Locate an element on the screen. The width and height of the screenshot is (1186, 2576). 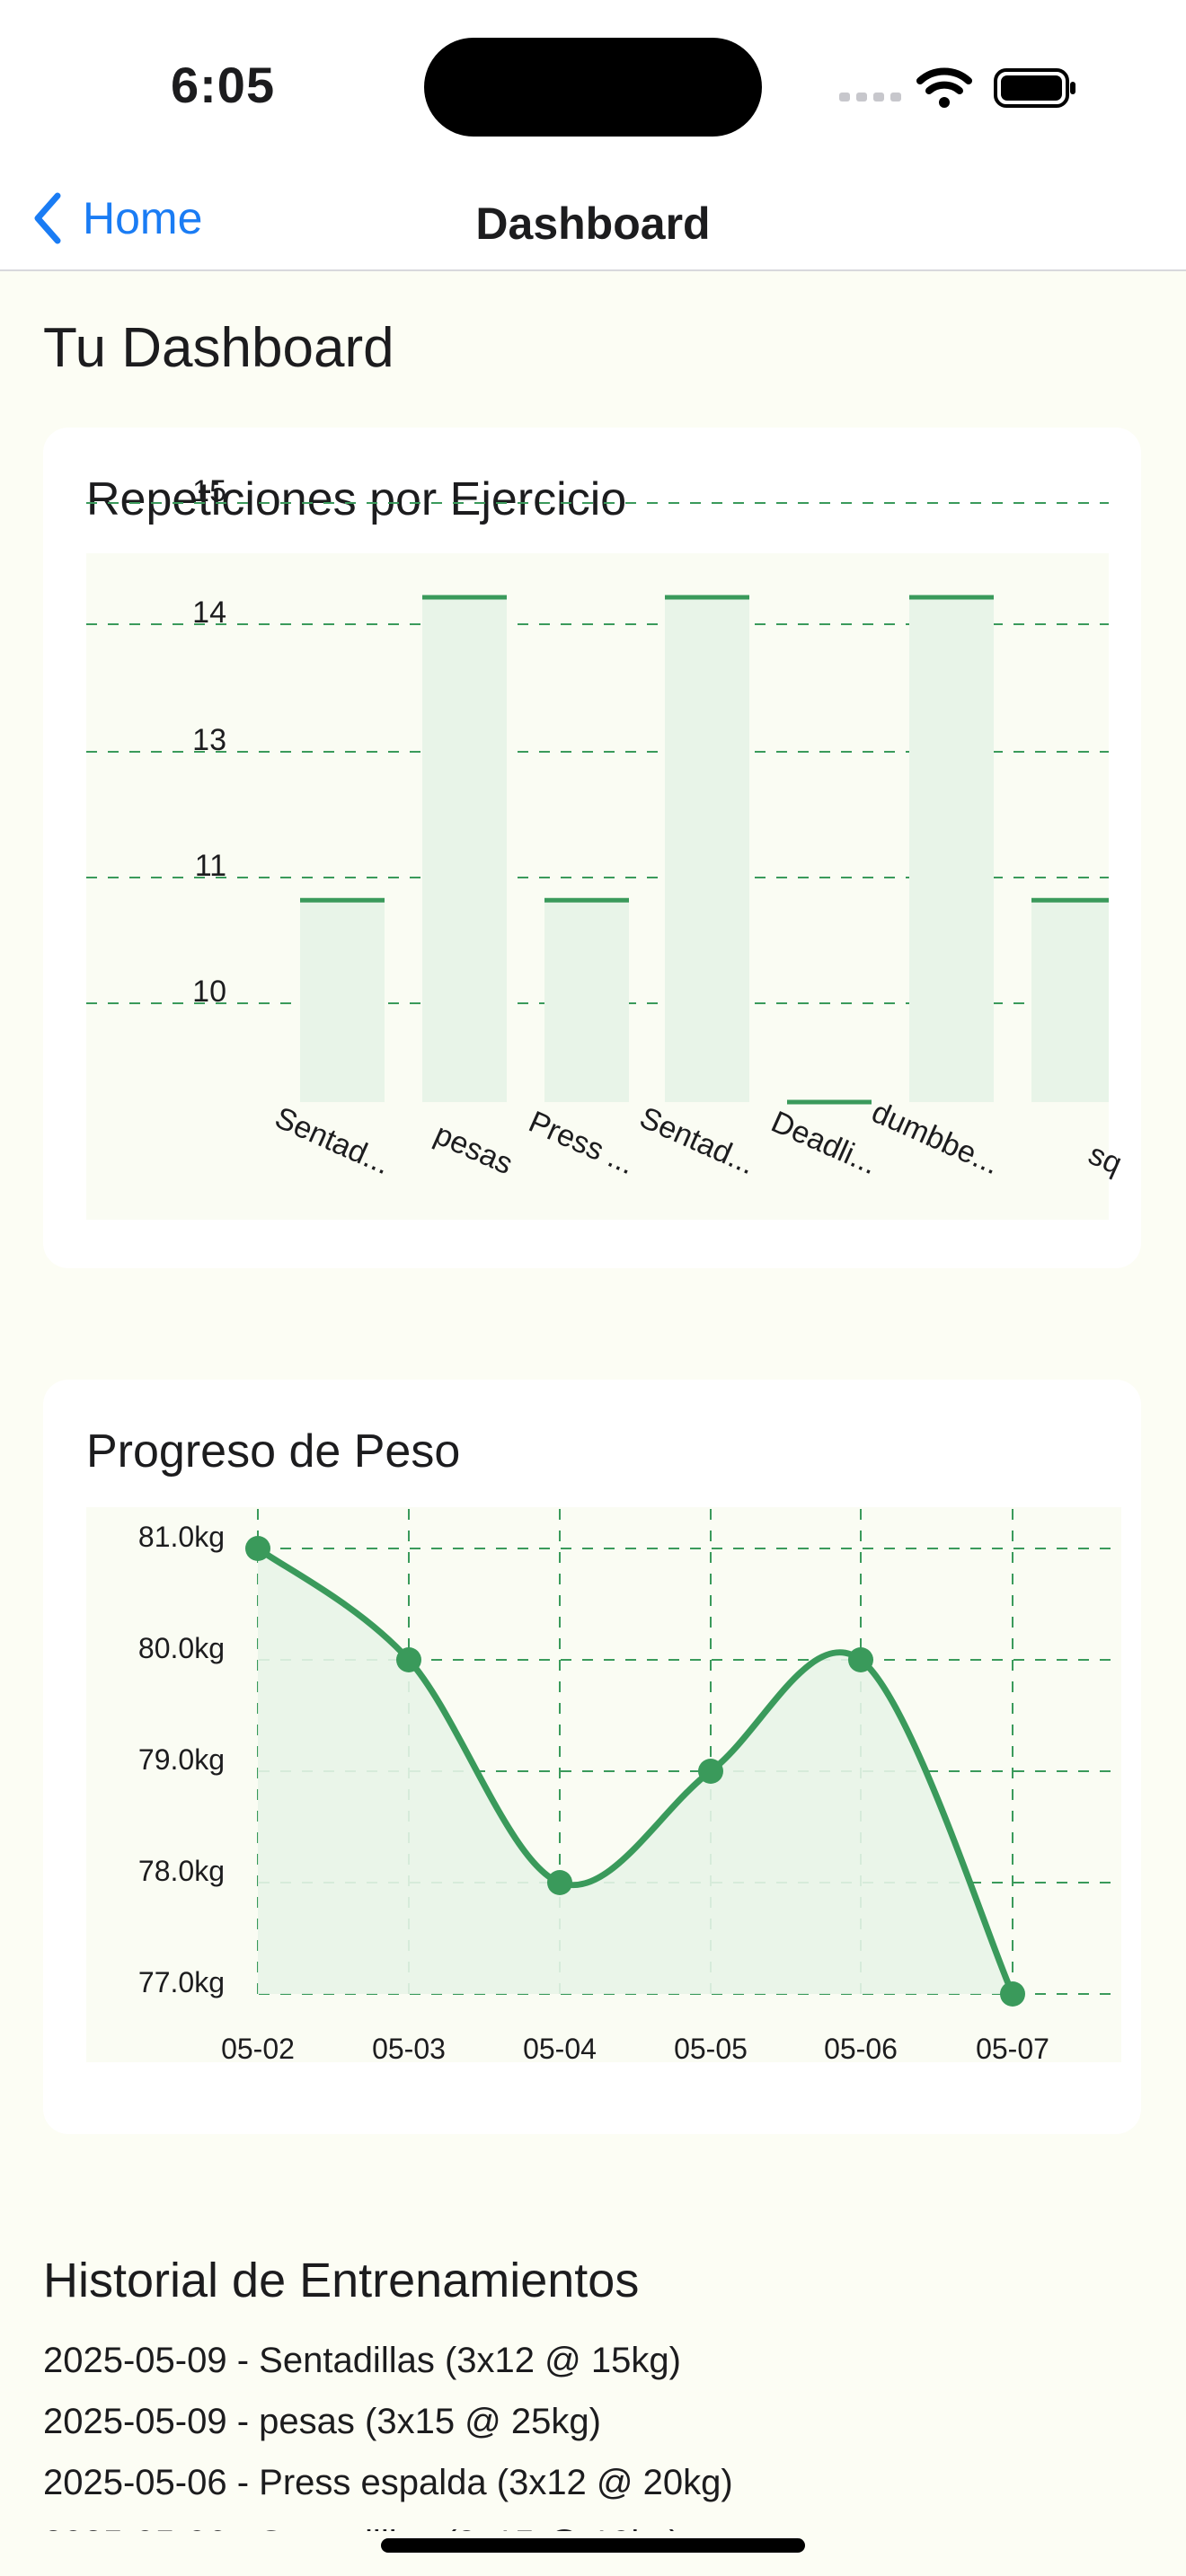
y-tick-label: 81.0kg is located at coordinates (181, 1537).